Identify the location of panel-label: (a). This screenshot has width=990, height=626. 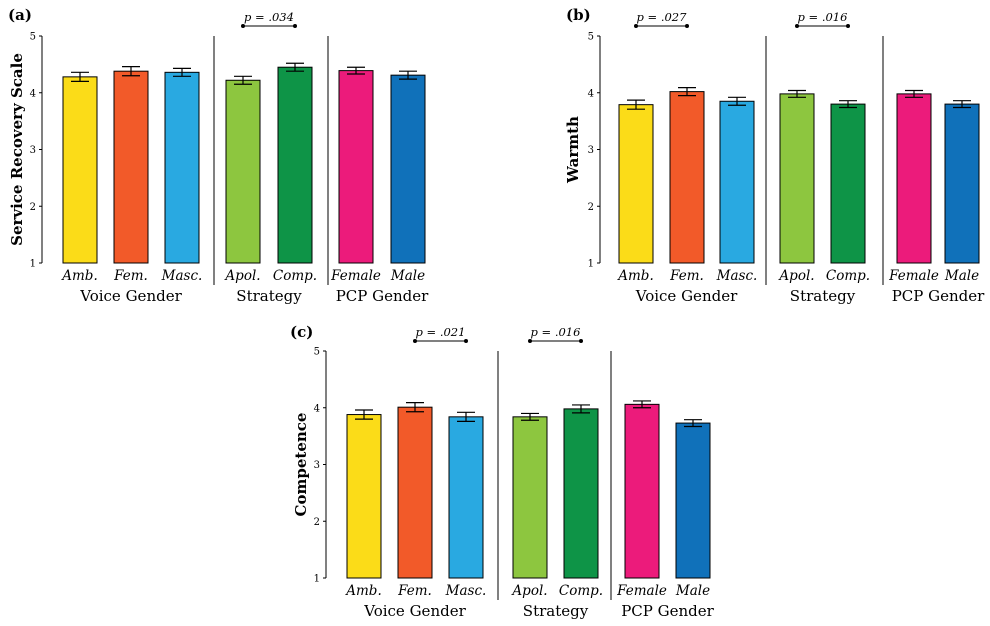
(20, 15).